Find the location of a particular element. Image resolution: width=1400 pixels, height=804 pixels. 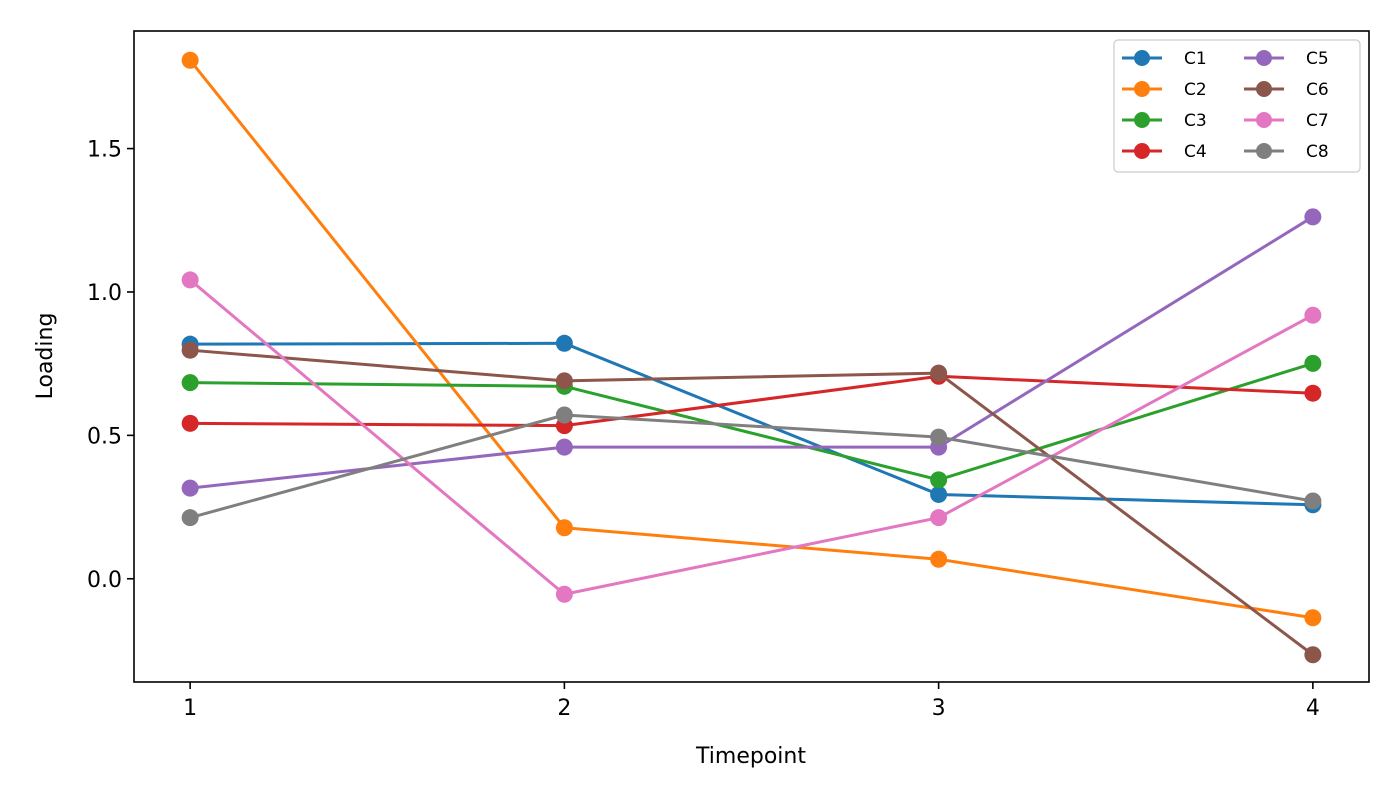

legend-item-c1: C1 is located at coordinates (1164, 59).